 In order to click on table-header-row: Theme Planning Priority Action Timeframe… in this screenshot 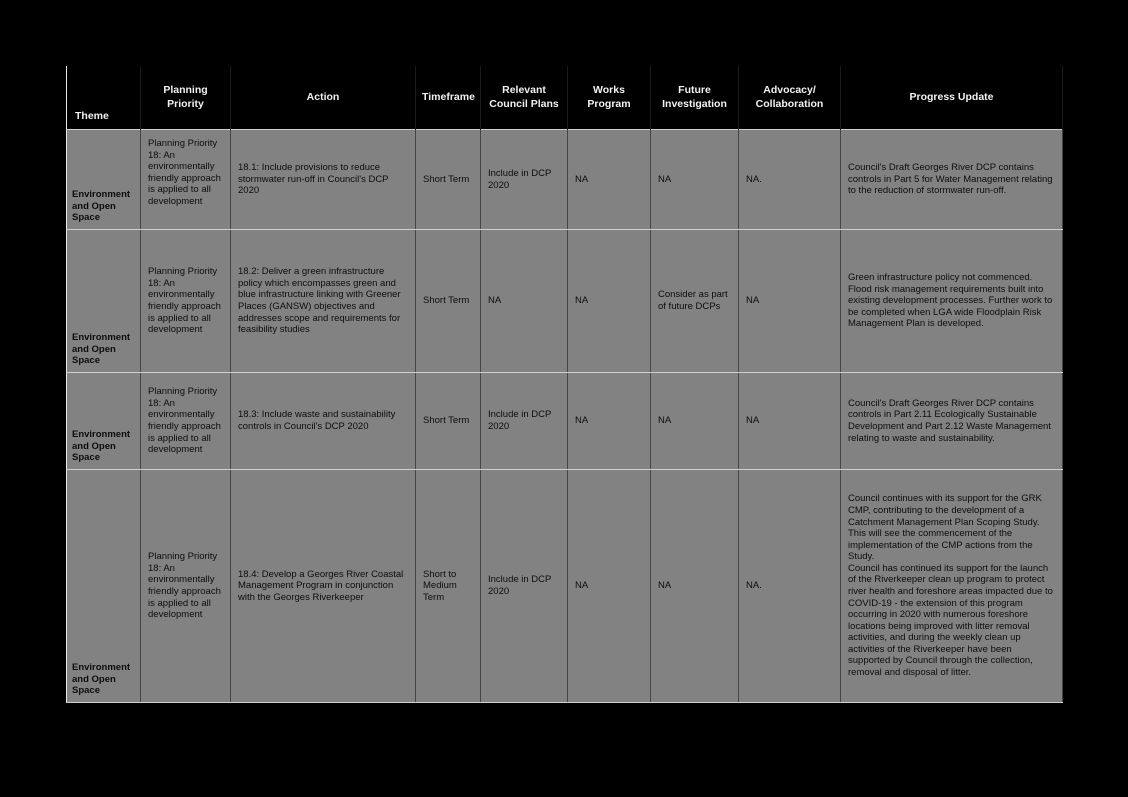, I will do `click(564, 98)`.